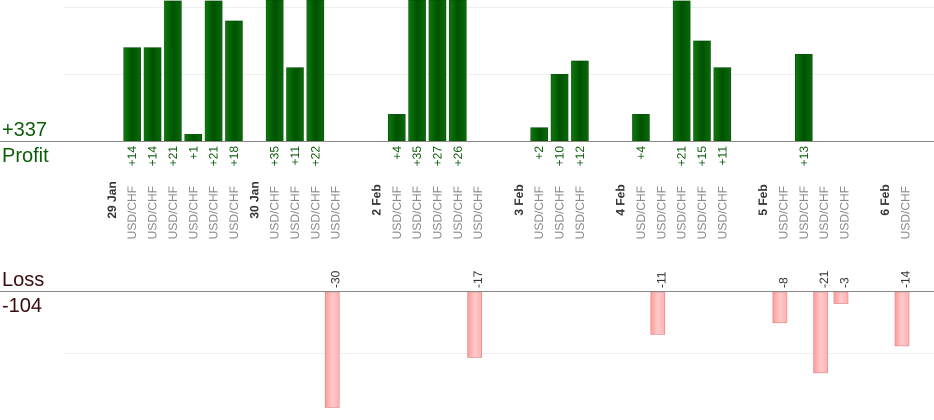  Describe the element at coordinates (478, 279) in the screenshot. I see `loss-value-label: -17` at that location.